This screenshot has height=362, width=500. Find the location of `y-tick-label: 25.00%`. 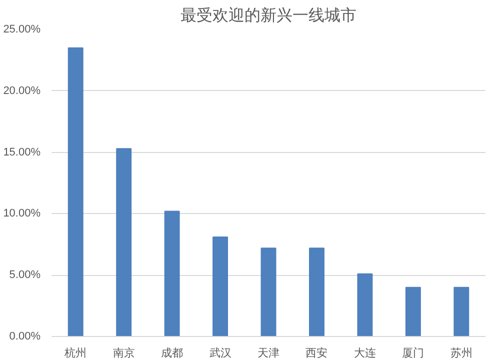

y-tick-label: 25.00% is located at coordinates (22, 30).